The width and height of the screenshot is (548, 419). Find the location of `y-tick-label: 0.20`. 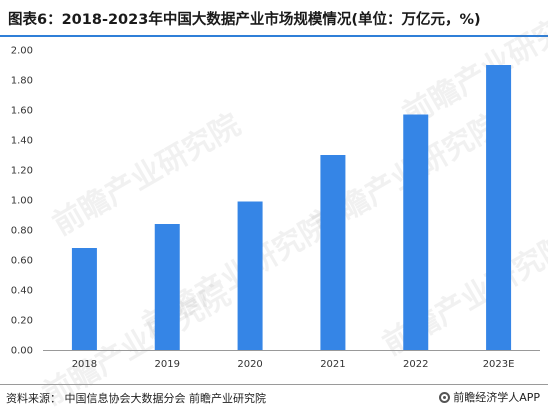

y-tick-label: 0.20 is located at coordinates (22, 321).